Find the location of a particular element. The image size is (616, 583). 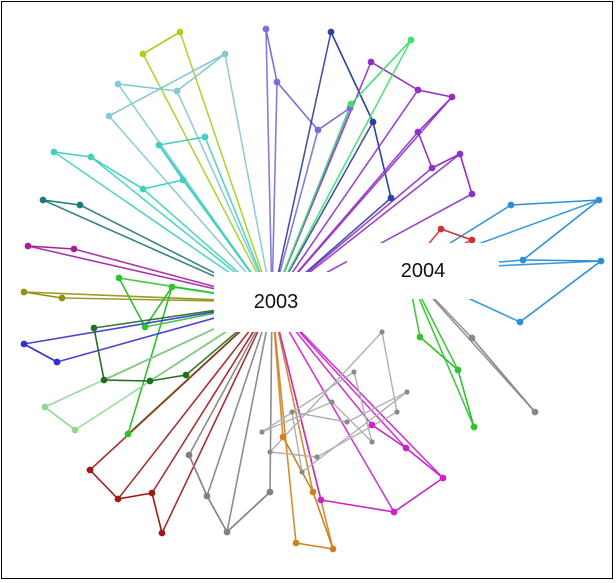

hub-node-2003: 2003 is located at coordinates (276, 302).